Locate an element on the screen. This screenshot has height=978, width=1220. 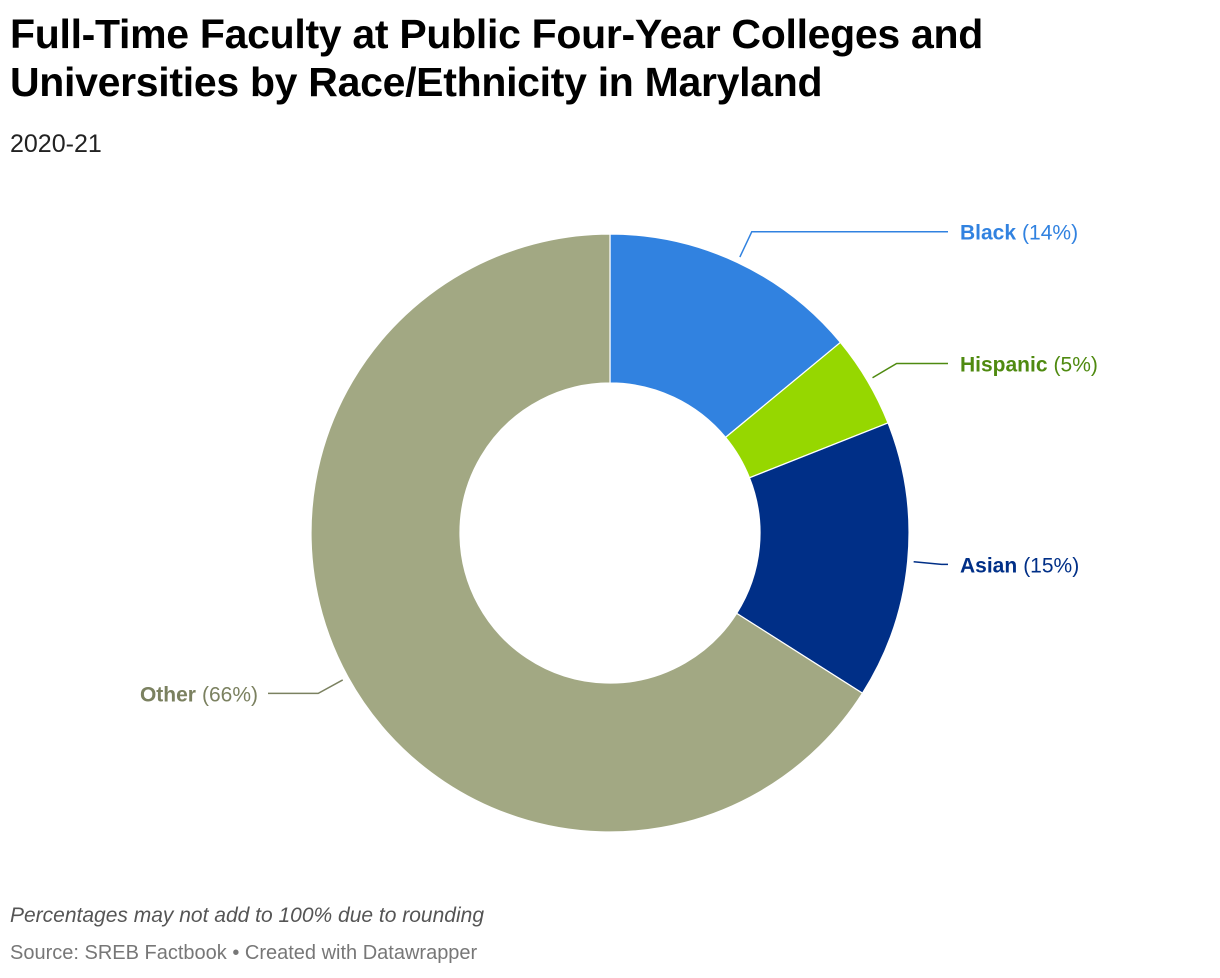
slice-asian is located at coordinates (822, 558).